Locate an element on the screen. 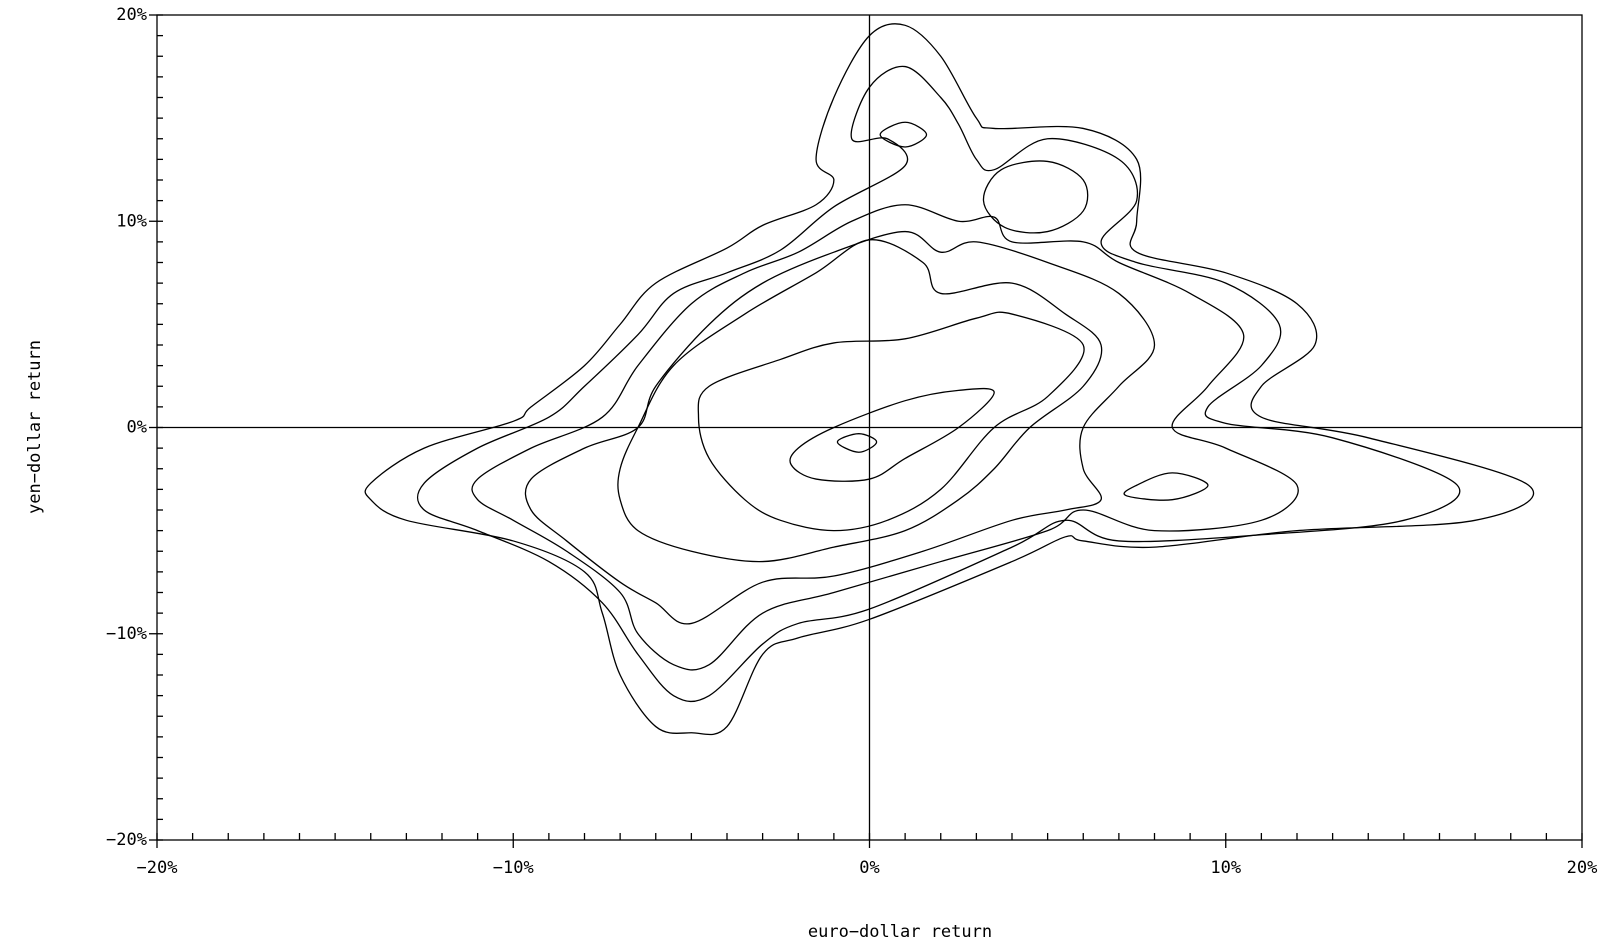  x-tick-label: 0% is located at coordinates (869, 868).